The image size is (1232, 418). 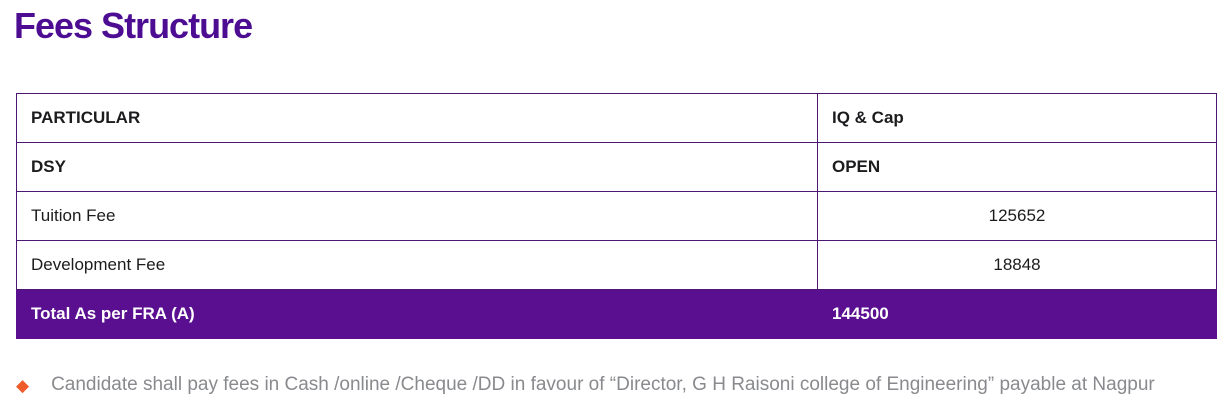 I want to click on table-row-development-fee: Development Fee 18848, so click(x=616, y=265).